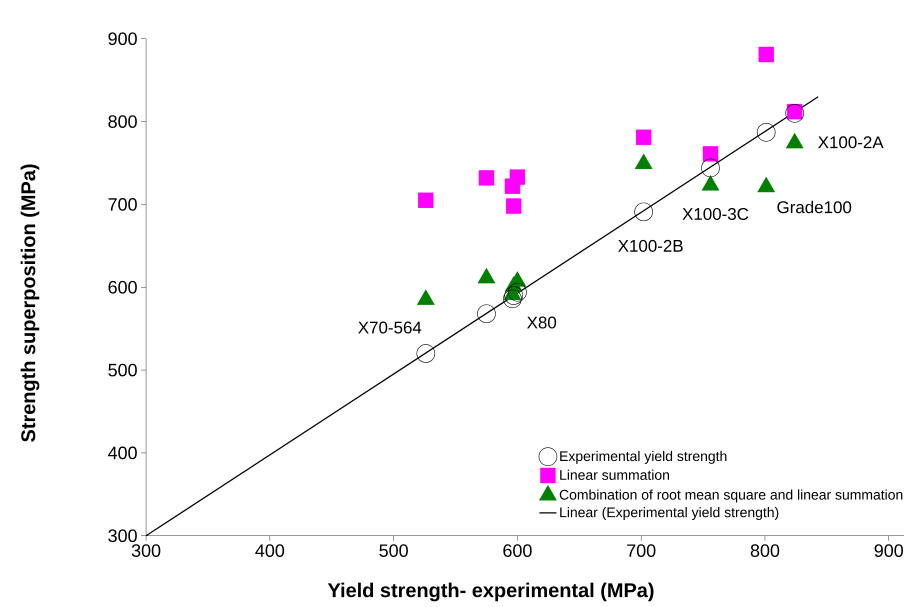  I want to click on x-tick-label: 400, so click(269, 550).